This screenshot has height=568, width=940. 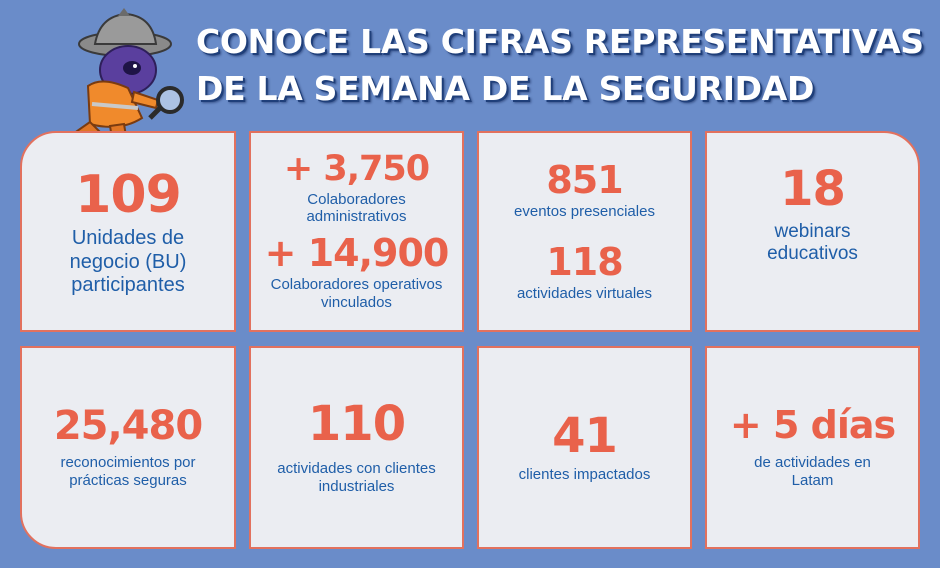 What do you see at coordinates (356, 477) in the screenshot?
I see `industrial-activities-label: actividades con clientes industriales` at bounding box center [356, 477].